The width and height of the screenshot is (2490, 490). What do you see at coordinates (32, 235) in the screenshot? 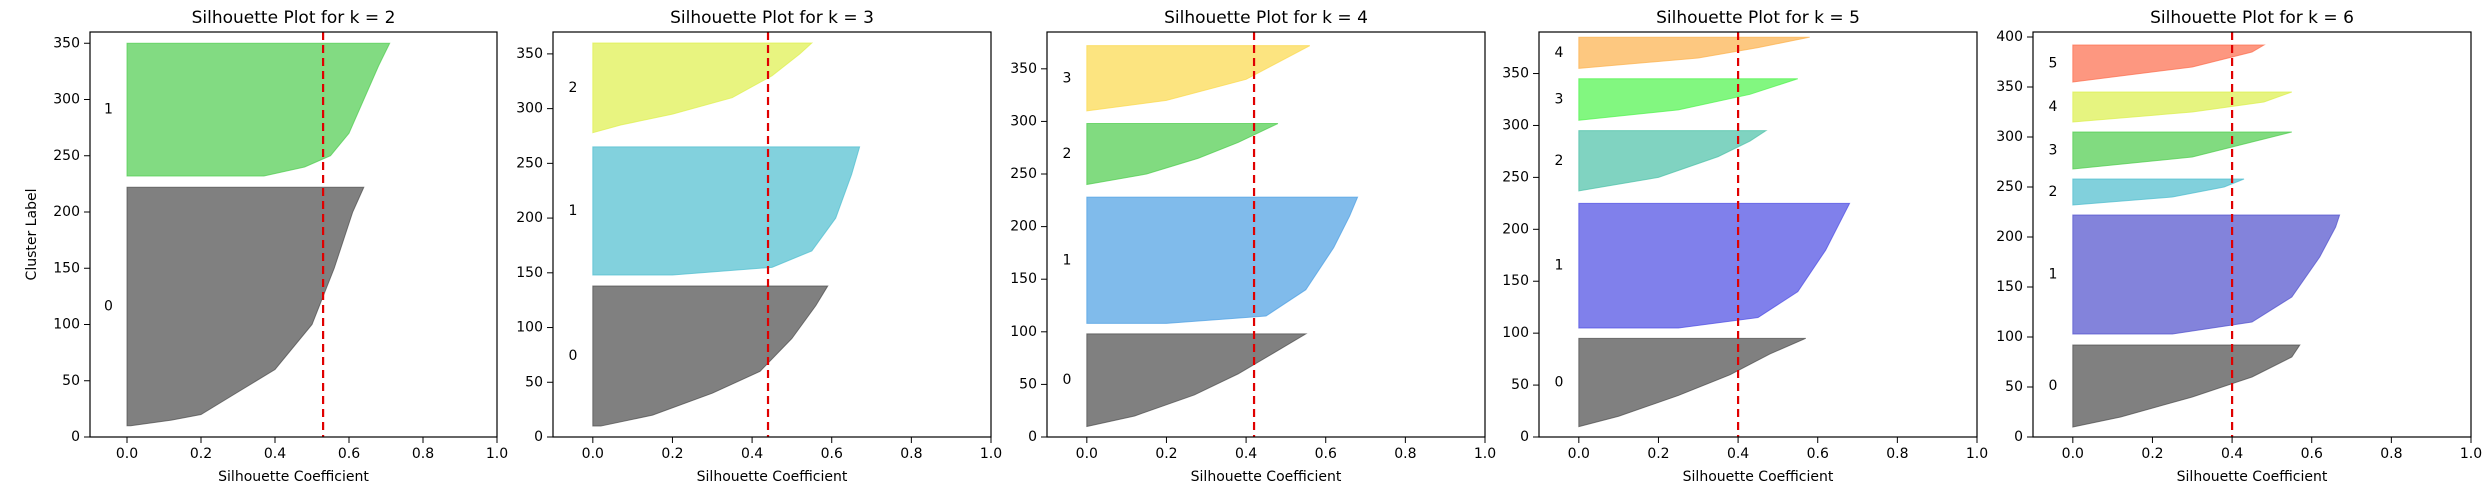
I see `y-axis-label: Cluster Label` at bounding box center [32, 235].